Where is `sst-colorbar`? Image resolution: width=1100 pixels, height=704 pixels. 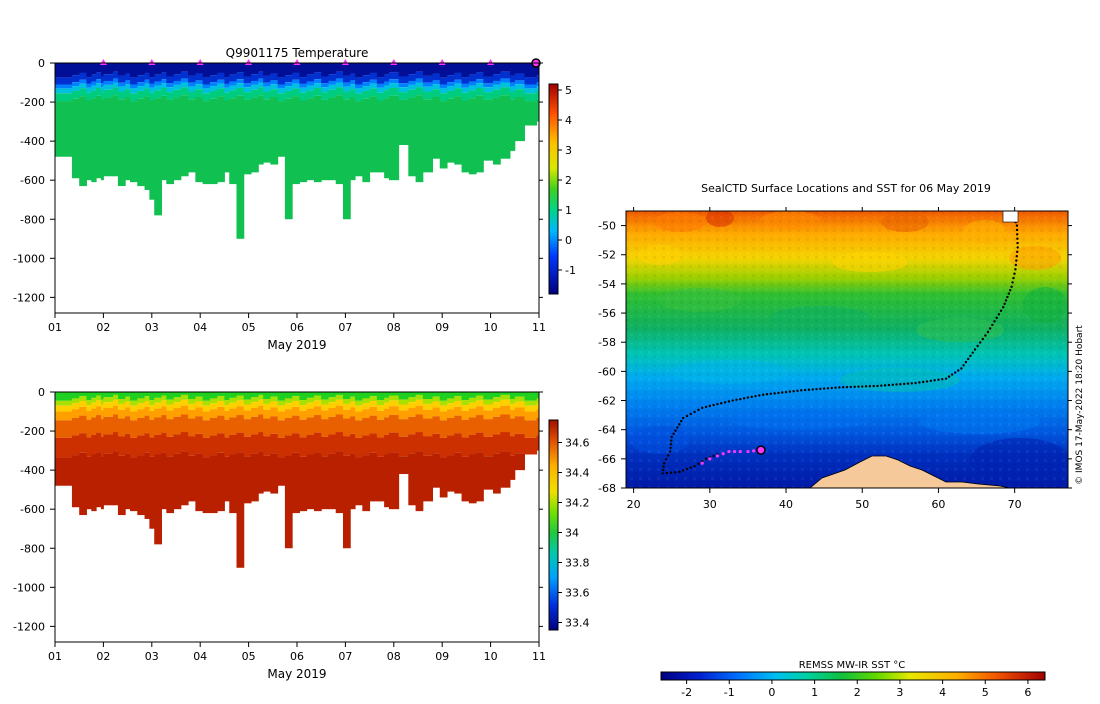 sst-colorbar is located at coordinates (853, 676).